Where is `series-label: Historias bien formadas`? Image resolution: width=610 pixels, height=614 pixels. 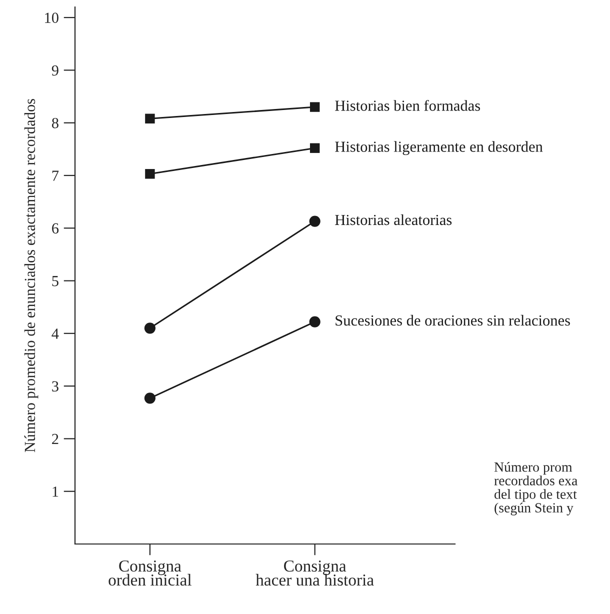
series-label: Historias bien formadas is located at coordinates (407, 105).